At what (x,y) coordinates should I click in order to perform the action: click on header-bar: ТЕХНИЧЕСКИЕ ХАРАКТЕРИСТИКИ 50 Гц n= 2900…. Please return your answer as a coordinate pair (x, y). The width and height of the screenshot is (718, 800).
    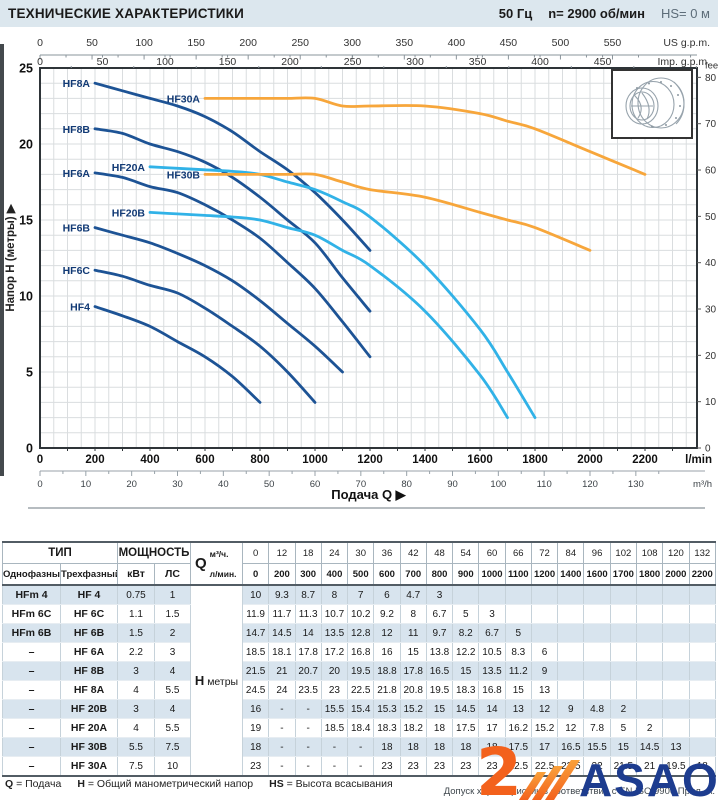
    Looking at the image, I should click on (359, 13).